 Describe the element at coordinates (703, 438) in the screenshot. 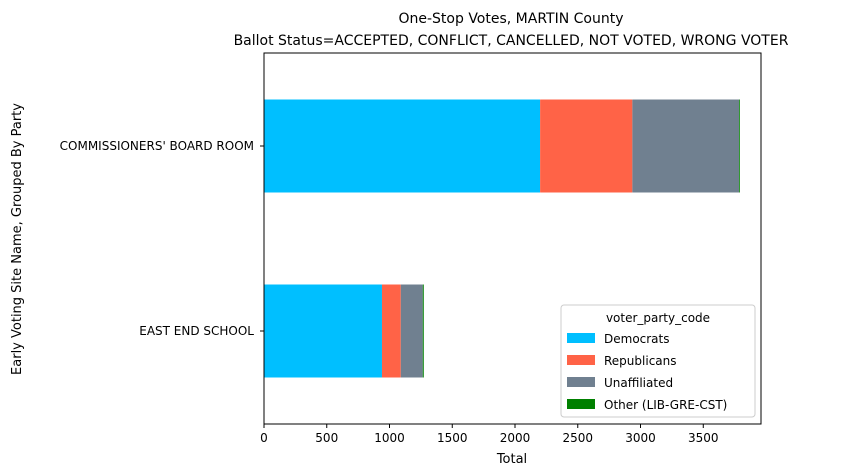

I see `x-tick-label: 3500` at that location.